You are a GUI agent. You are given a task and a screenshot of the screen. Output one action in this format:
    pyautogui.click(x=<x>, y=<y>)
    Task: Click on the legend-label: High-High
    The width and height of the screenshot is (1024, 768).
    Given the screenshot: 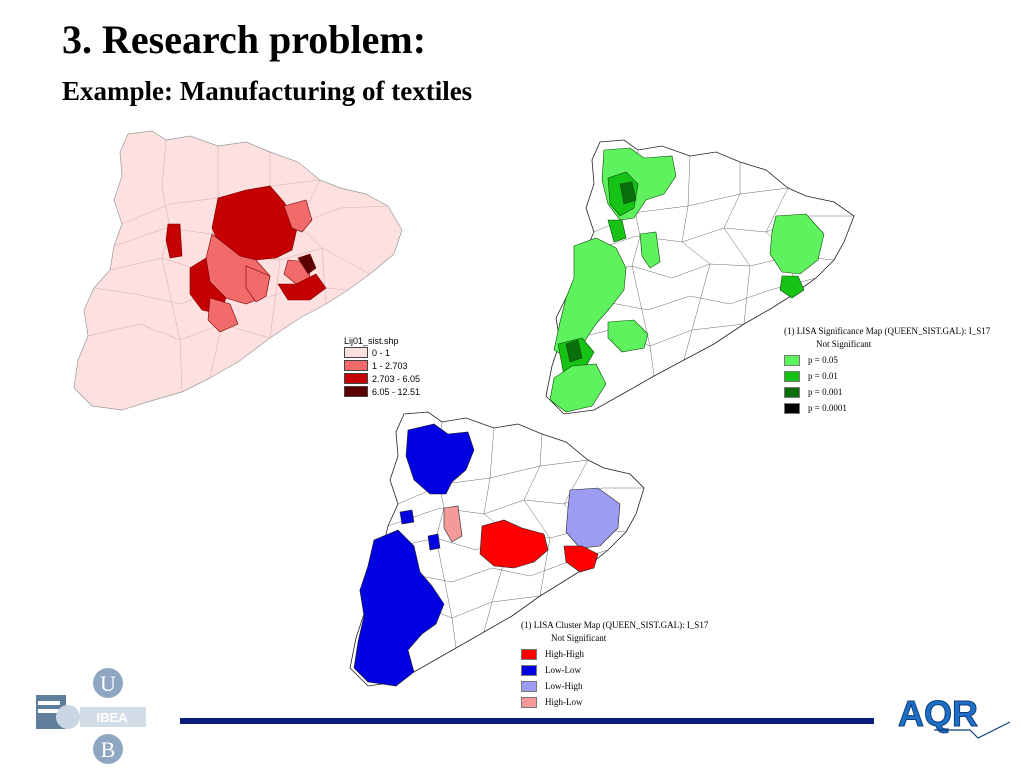 What is the action you would take?
    pyautogui.click(x=564, y=654)
    